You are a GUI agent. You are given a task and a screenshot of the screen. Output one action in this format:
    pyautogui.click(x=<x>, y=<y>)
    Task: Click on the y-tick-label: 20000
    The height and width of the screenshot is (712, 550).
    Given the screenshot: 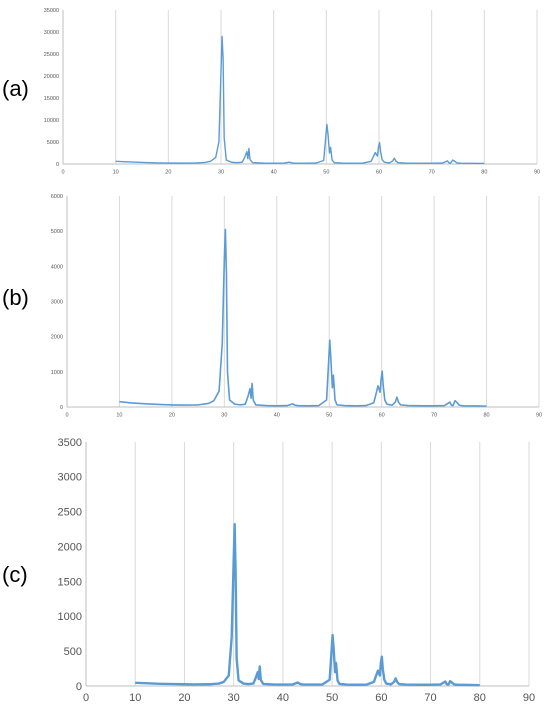 What is the action you would take?
    pyautogui.click(x=51, y=77)
    